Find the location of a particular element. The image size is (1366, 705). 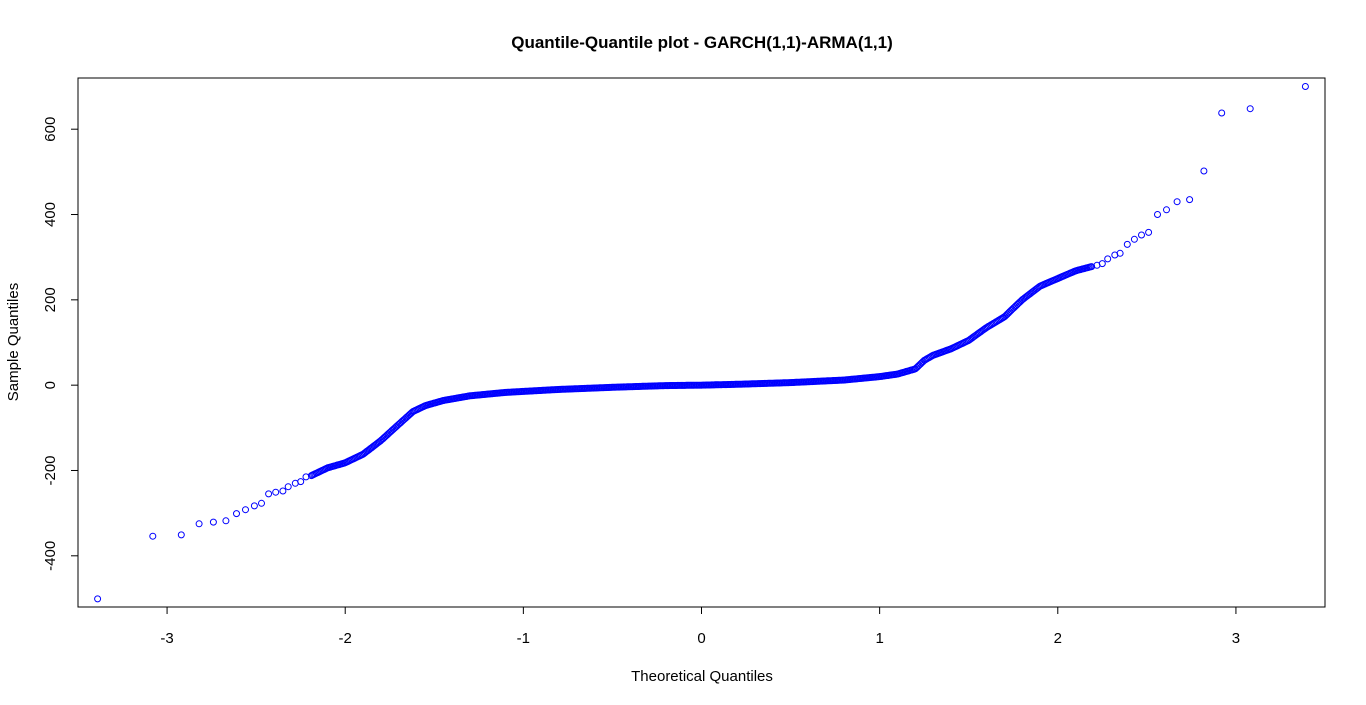

y-tick-label: 400 is located at coordinates (50, 214).